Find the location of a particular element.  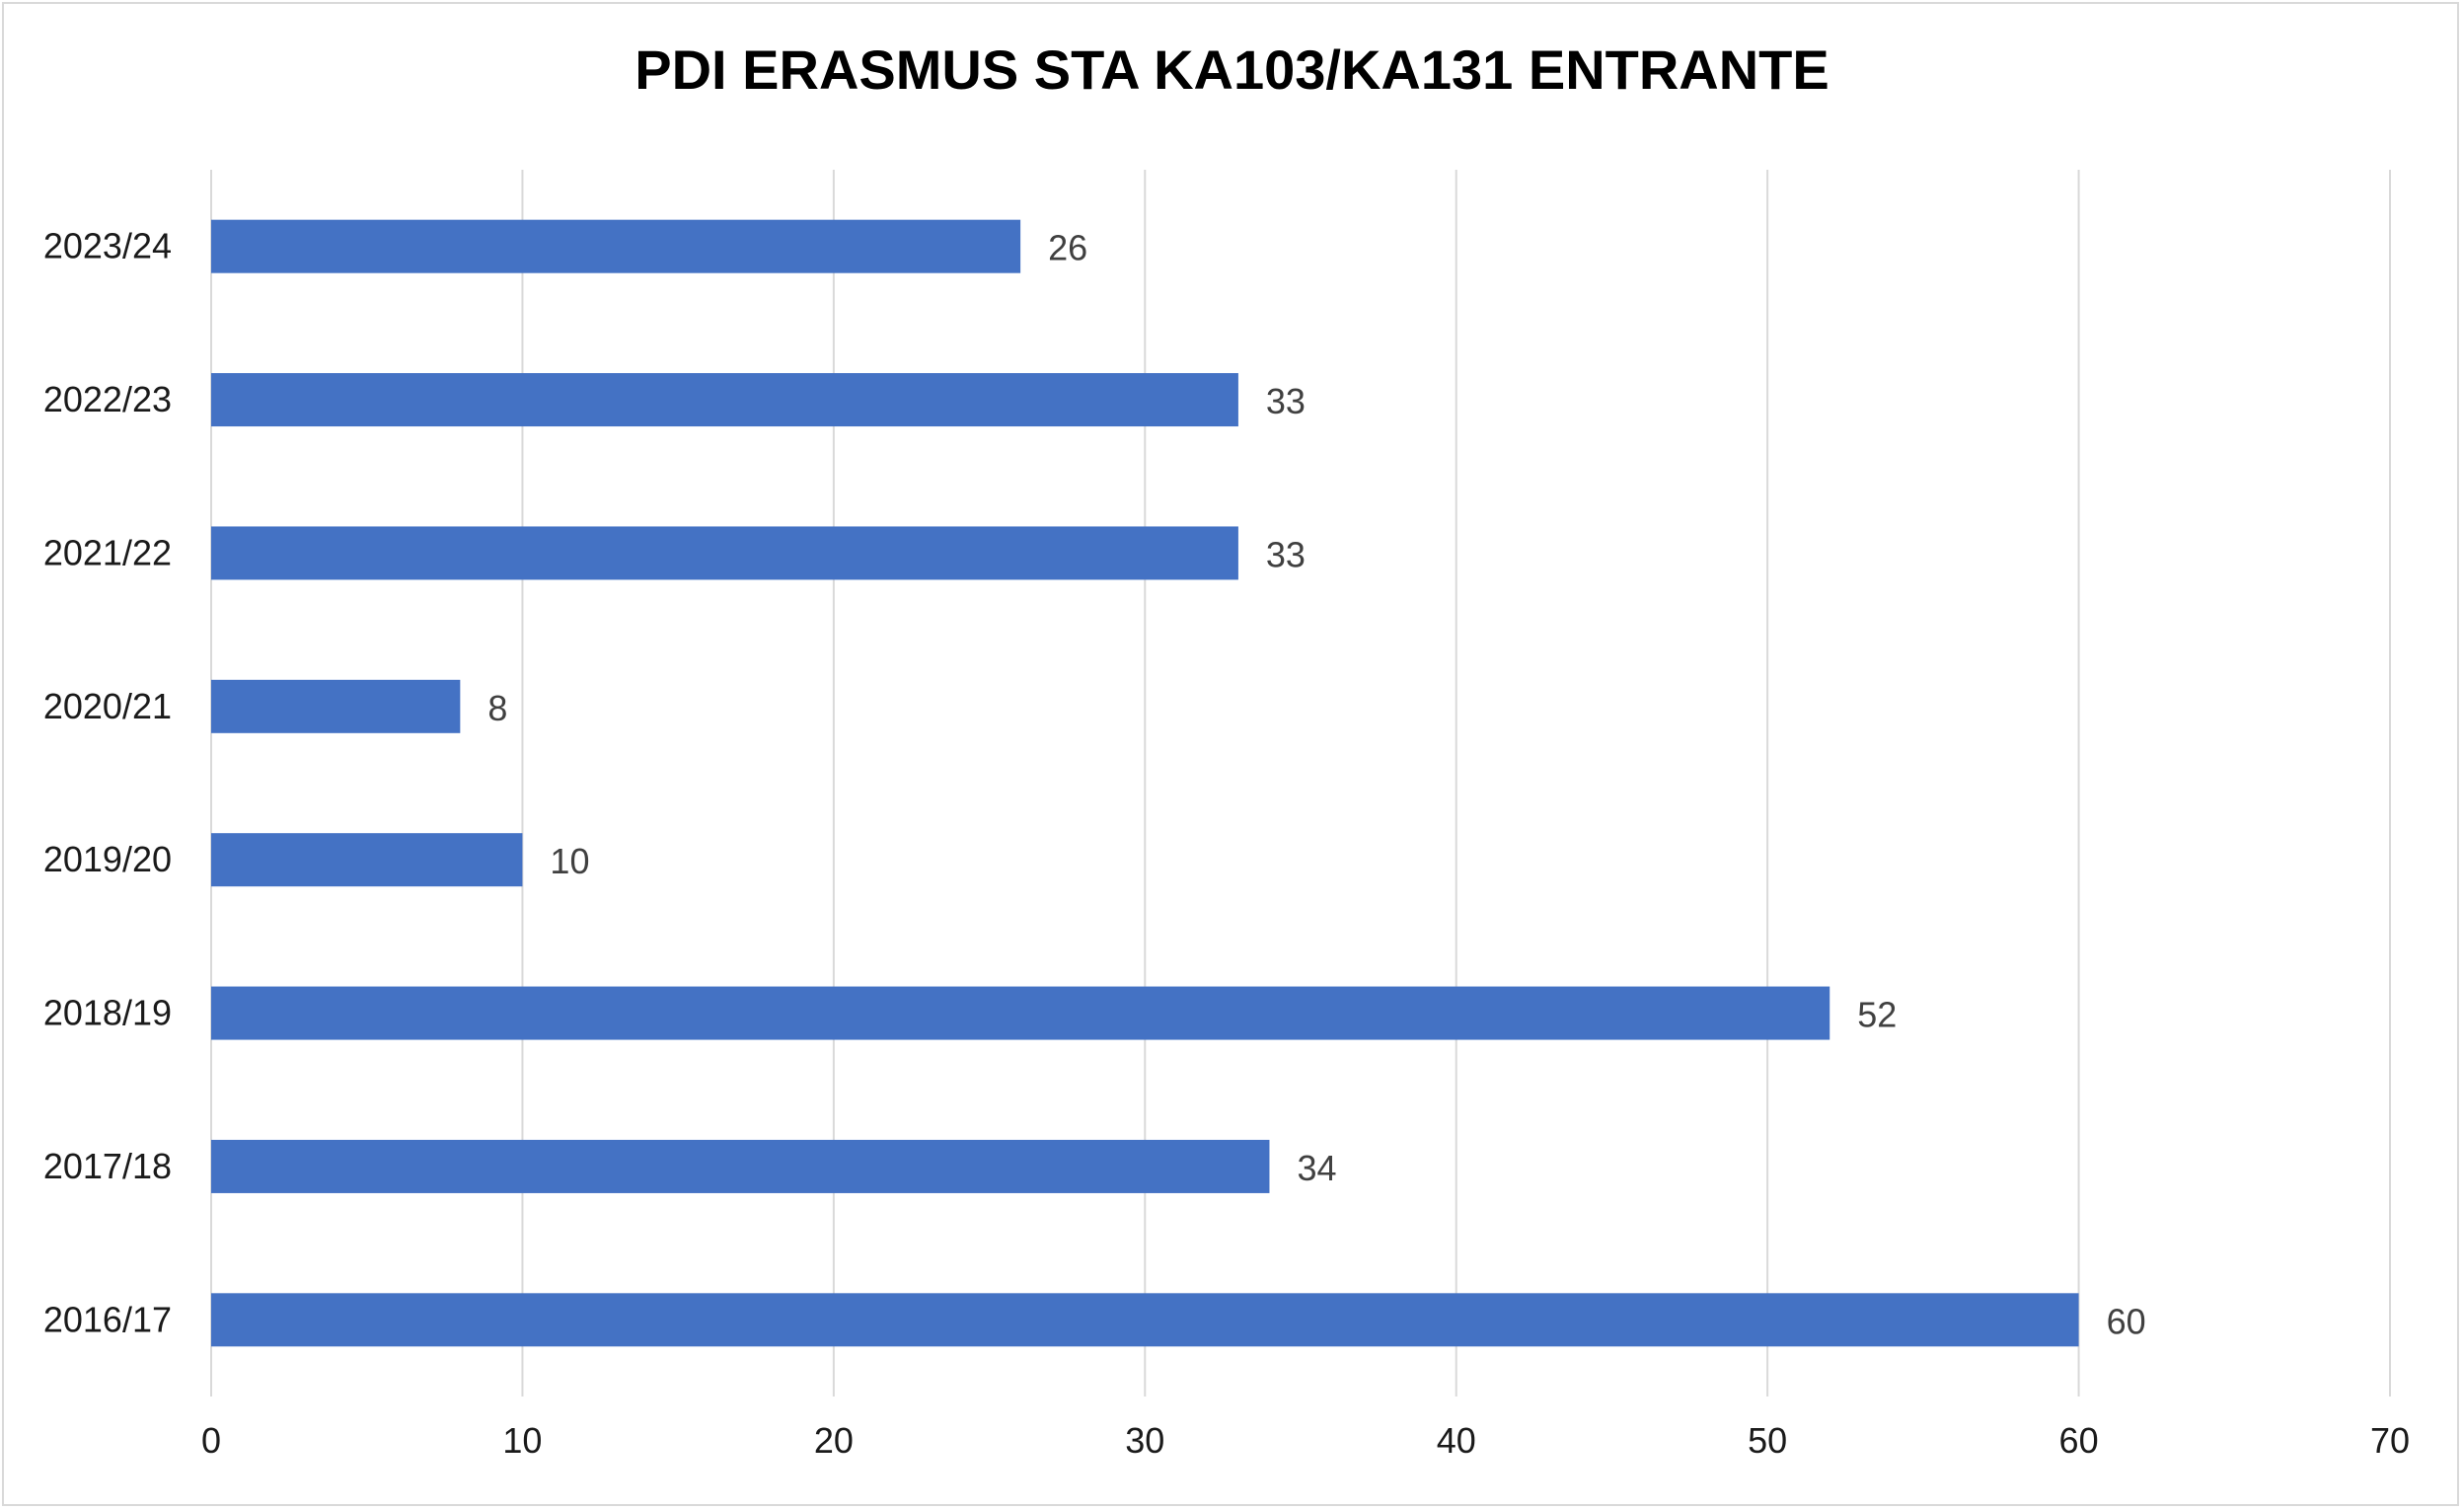

x-tick-label: 30 is located at coordinates (1144, 1441).